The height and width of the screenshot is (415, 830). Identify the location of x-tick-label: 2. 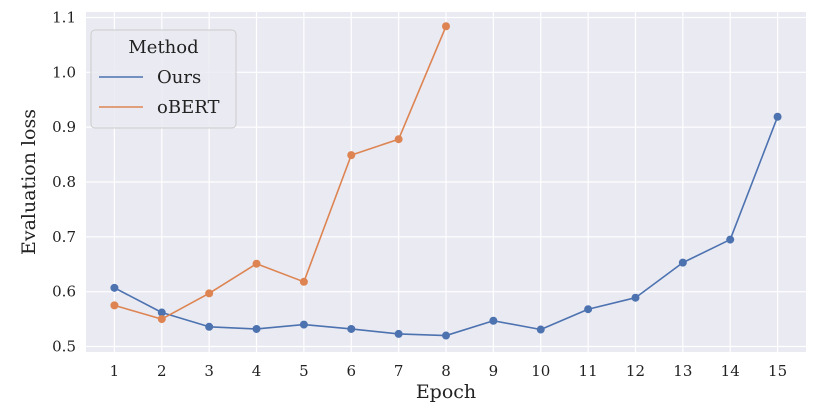
(162, 371).